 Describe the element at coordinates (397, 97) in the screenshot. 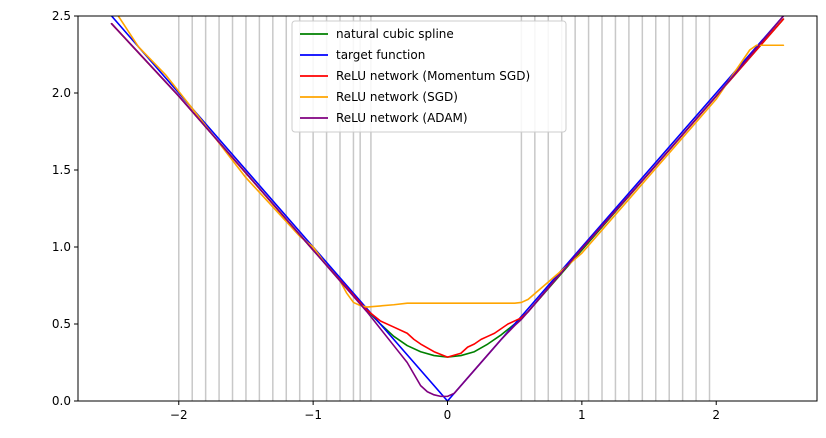

I see `legend-label: ReLU network (SGD)` at that location.